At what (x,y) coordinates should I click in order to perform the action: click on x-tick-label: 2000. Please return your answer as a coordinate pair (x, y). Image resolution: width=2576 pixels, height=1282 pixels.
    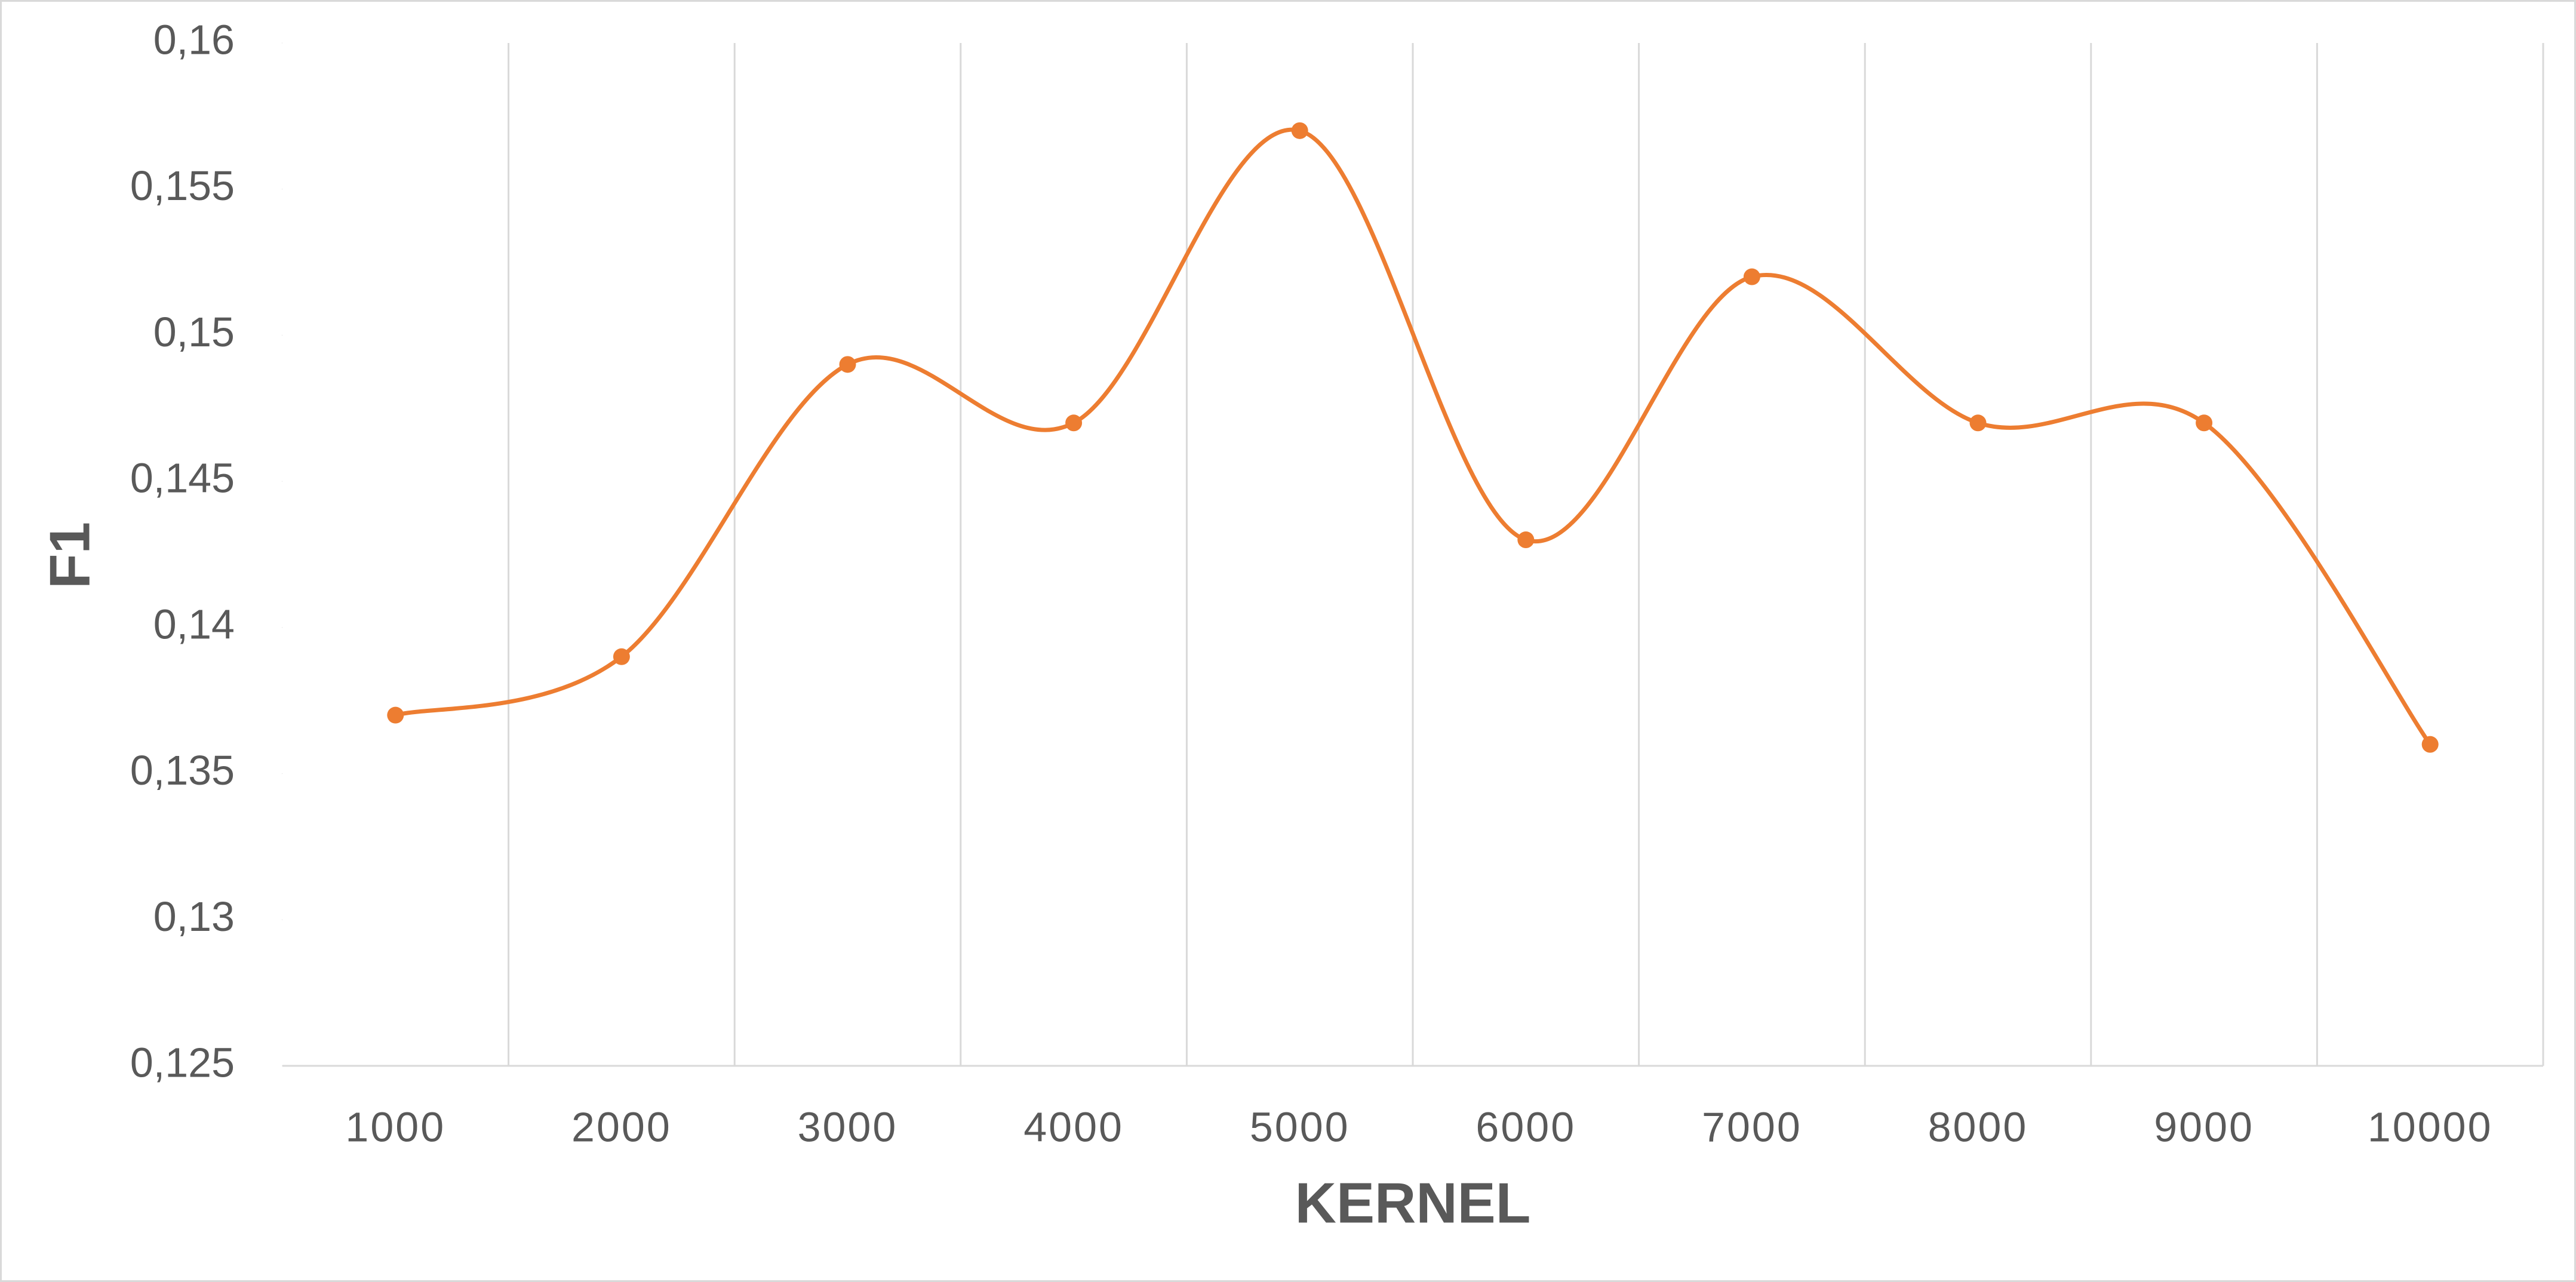
    Looking at the image, I should click on (621, 1126).